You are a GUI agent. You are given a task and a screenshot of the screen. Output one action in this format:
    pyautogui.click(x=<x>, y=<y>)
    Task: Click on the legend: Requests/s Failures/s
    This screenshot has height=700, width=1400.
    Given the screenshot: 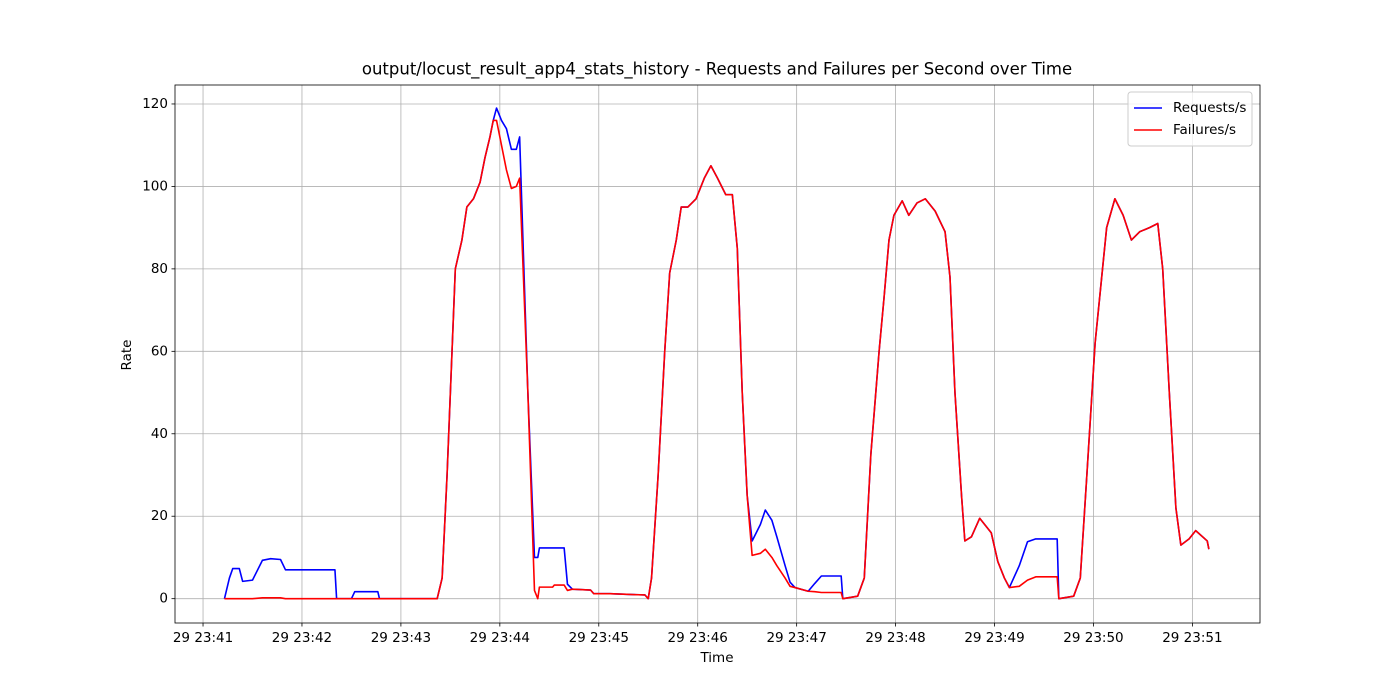 What is the action you would take?
    pyautogui.click(x=1190, y=119)
    